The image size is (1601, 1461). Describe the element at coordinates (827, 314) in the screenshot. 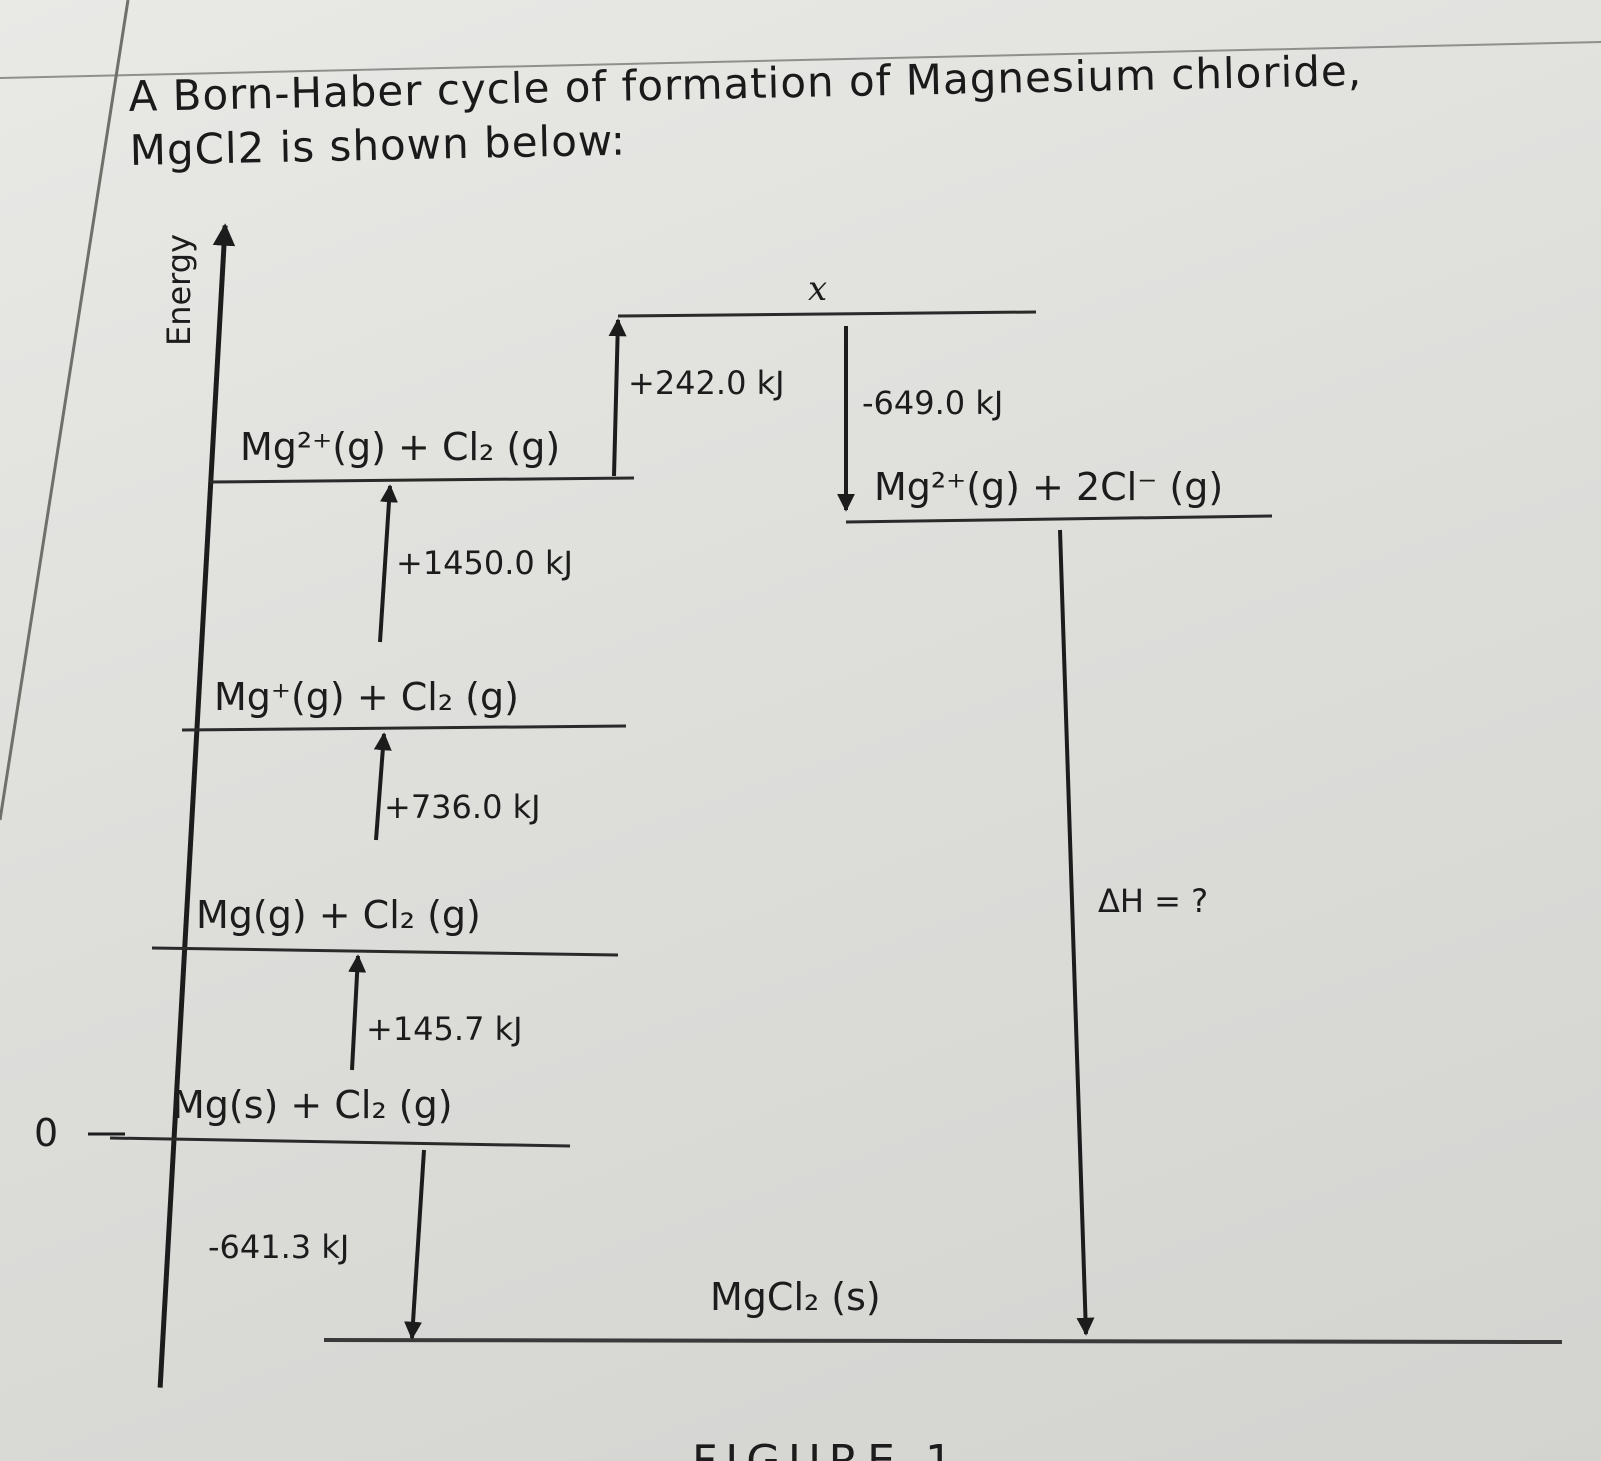

I see `level-top-x` at that location.